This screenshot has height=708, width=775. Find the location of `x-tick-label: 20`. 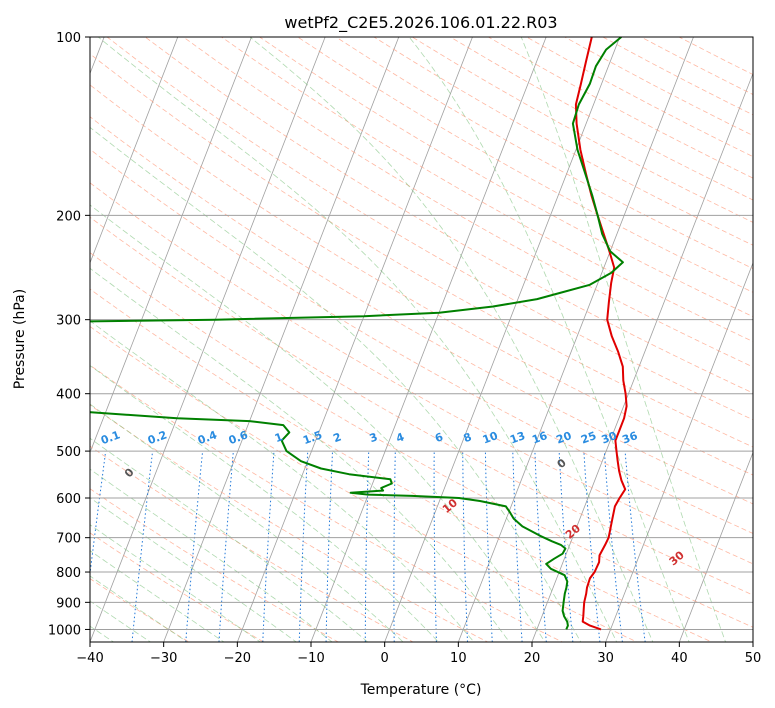

x-tick-label: 20 is located at coordinates (532, 658).